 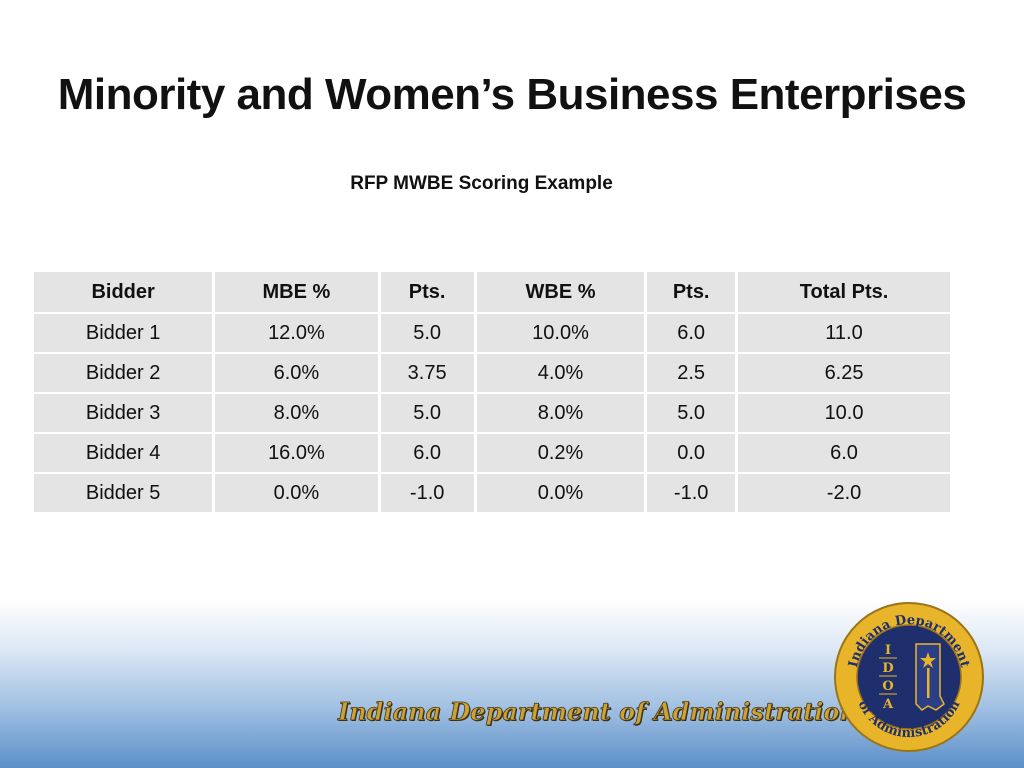 What do you see at coordinates (887, 686) in the screenshot?
I see `seal-letter: O` at bounding box center [887, 686].